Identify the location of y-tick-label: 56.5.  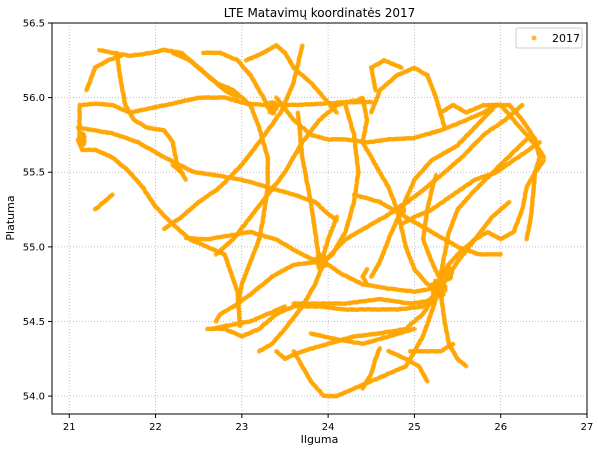
(34, 24).